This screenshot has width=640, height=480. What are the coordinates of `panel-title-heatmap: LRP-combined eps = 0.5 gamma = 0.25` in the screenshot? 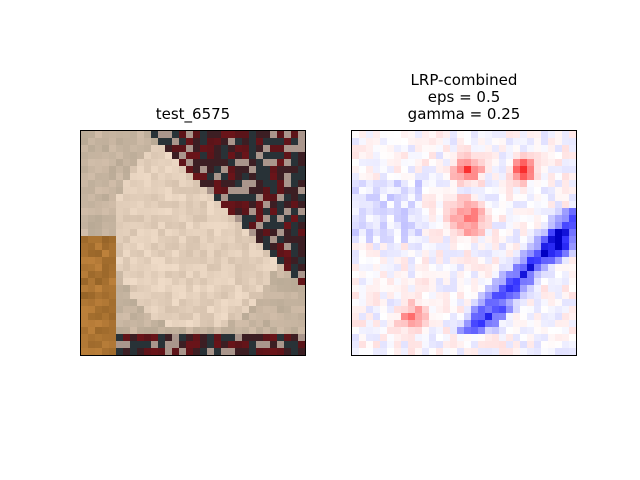 It's located at (464, 97).